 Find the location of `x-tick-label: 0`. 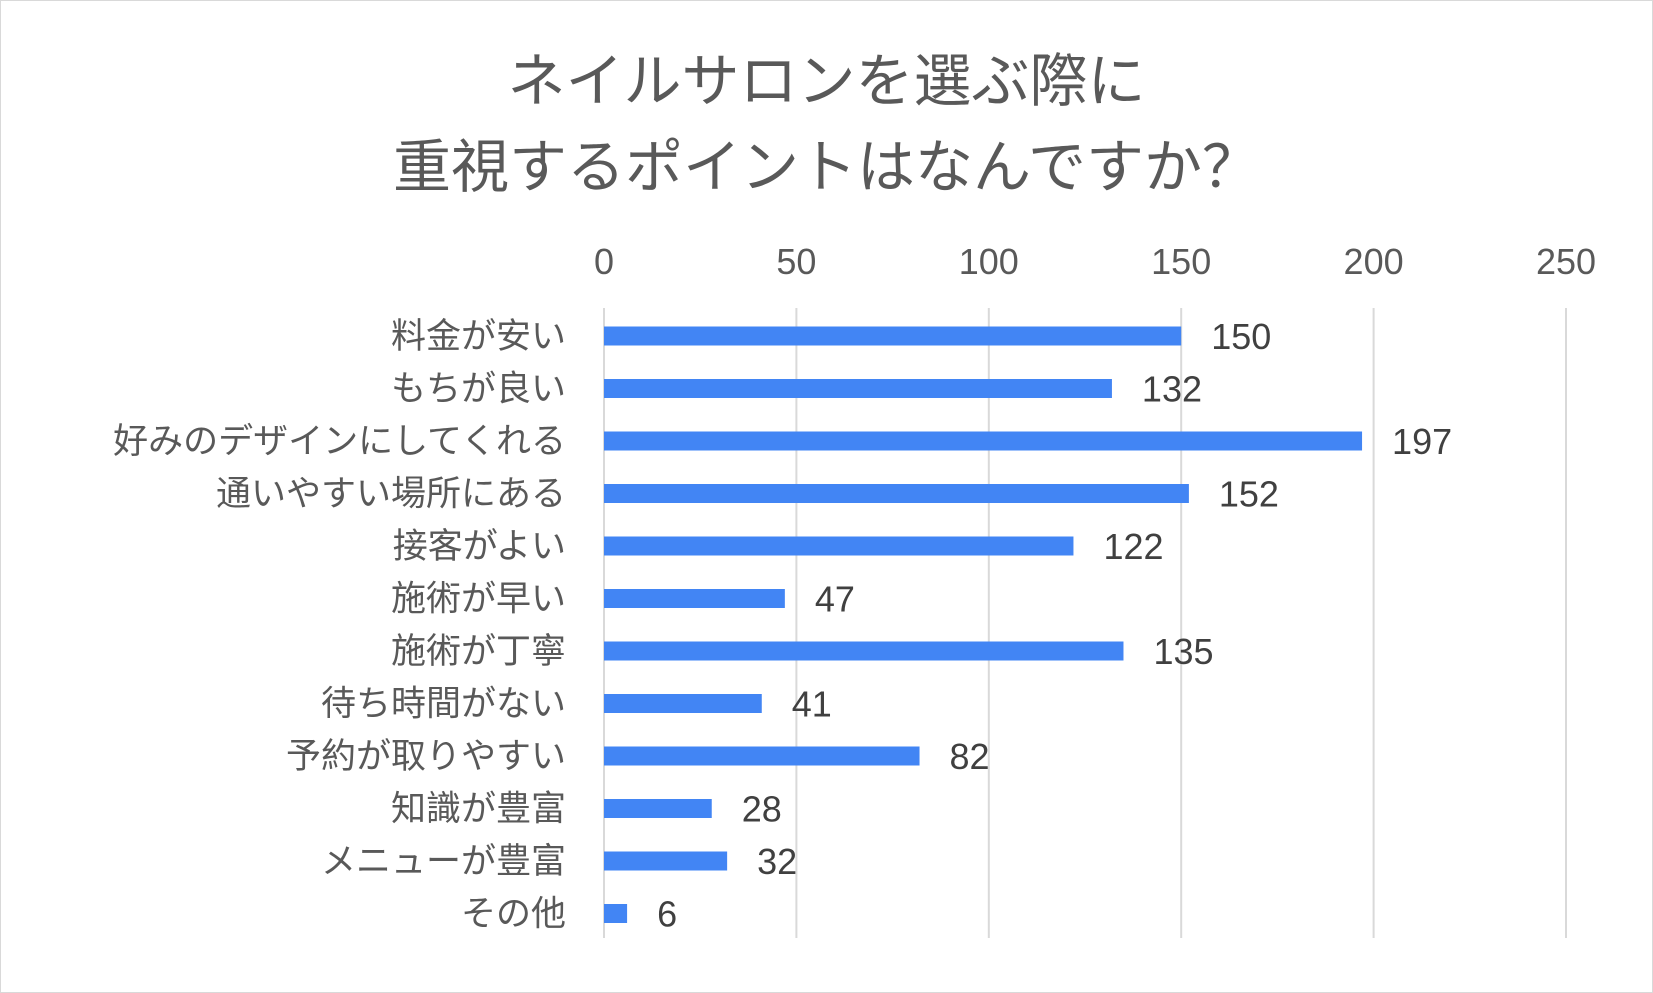

x-tick-label: 0 is located at coordinates (604, 261).